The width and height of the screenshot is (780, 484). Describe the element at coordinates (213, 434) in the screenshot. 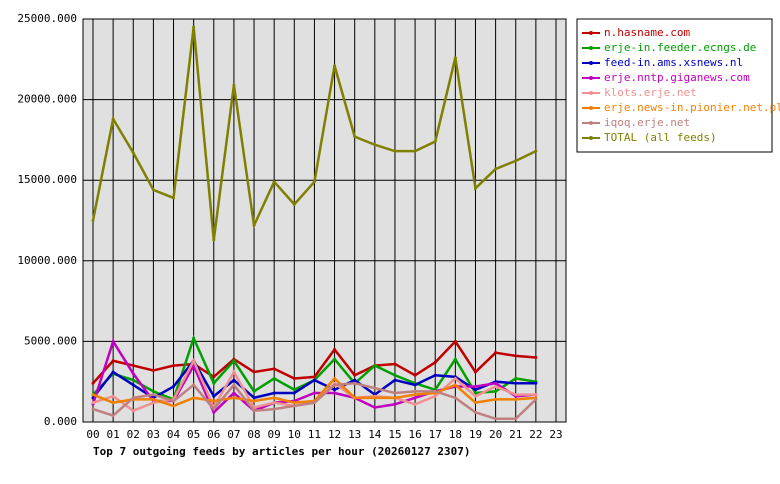

I see `x-tick-label: 06` at that location.